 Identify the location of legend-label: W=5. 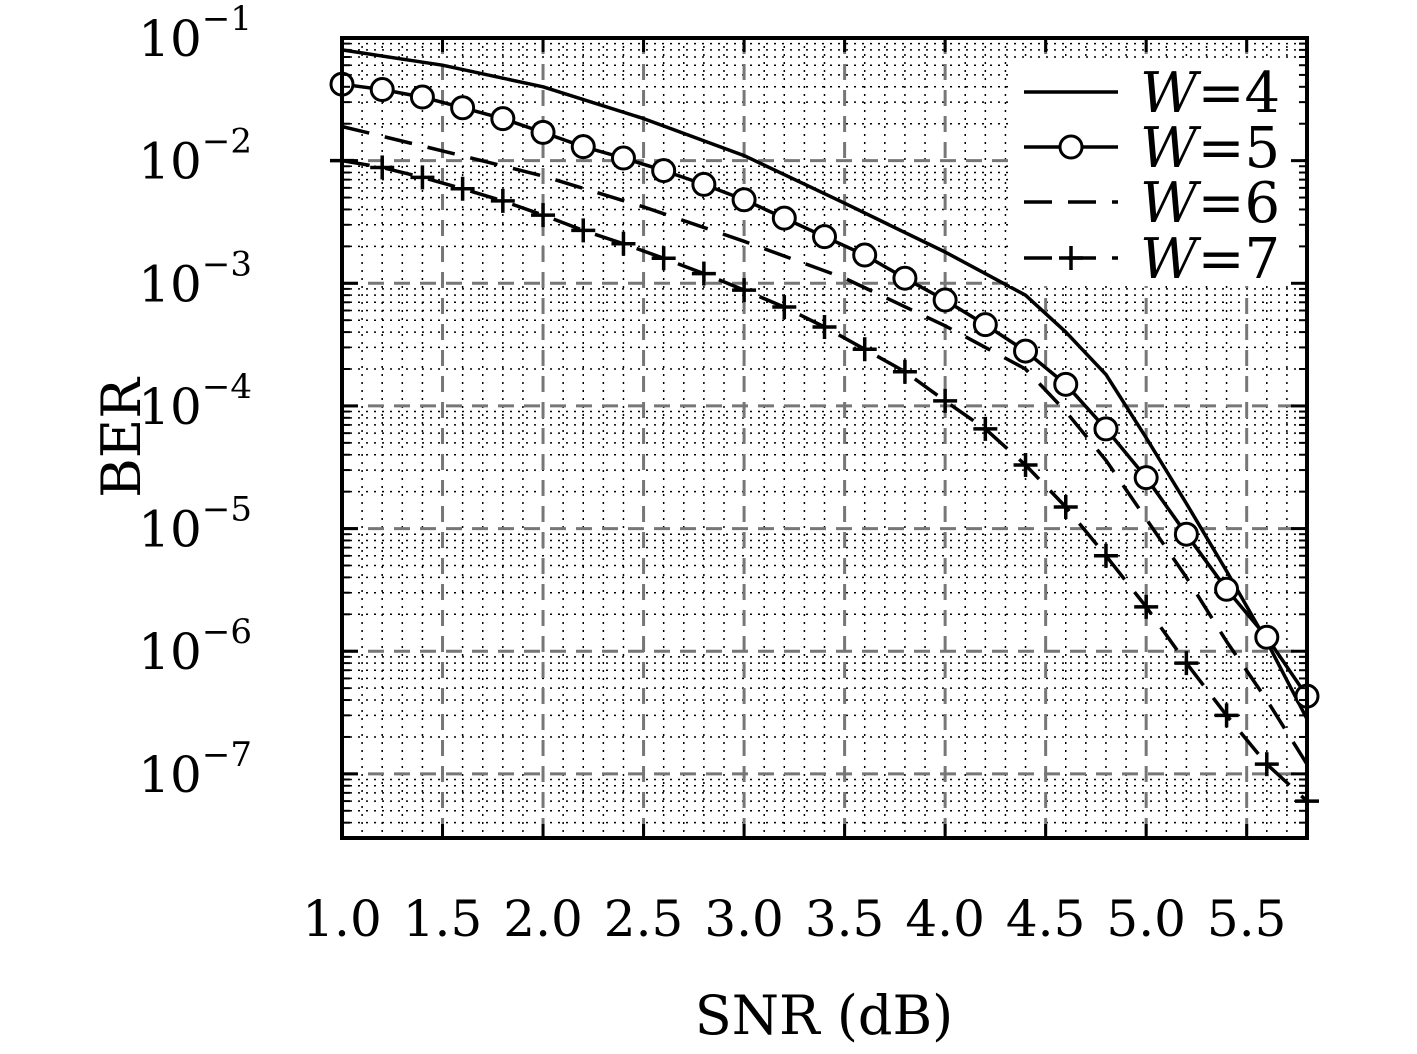
(1210, 148).